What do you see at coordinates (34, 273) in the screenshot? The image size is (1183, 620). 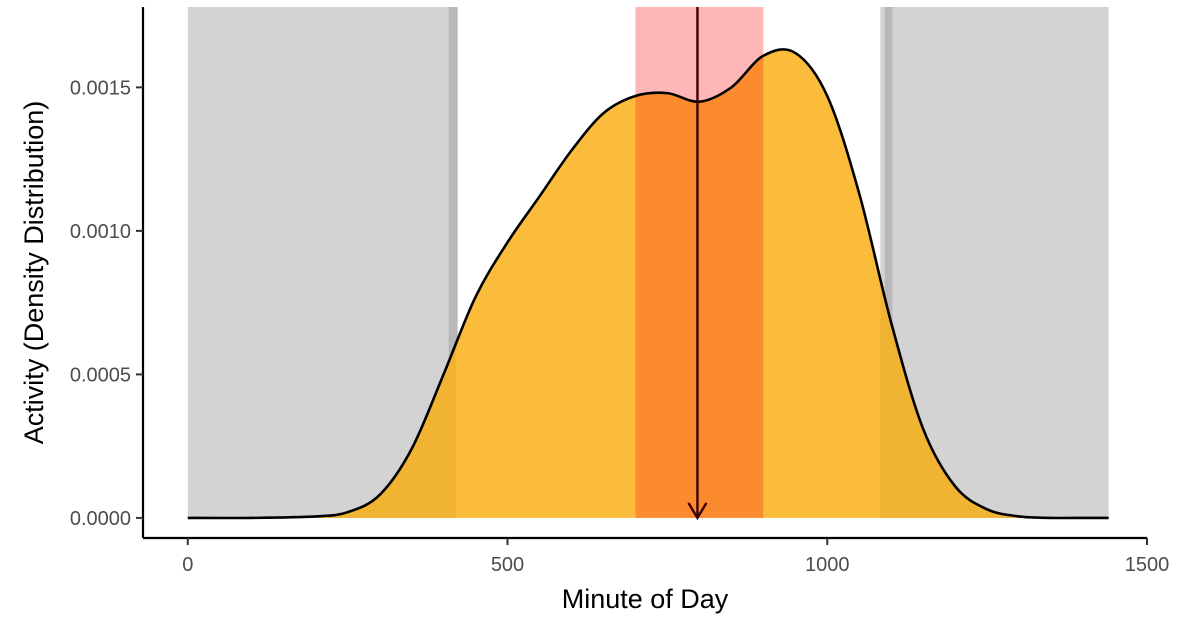 I see `y-axis-title: Activity (Density Distribution)` at bounding box center [34, 273].